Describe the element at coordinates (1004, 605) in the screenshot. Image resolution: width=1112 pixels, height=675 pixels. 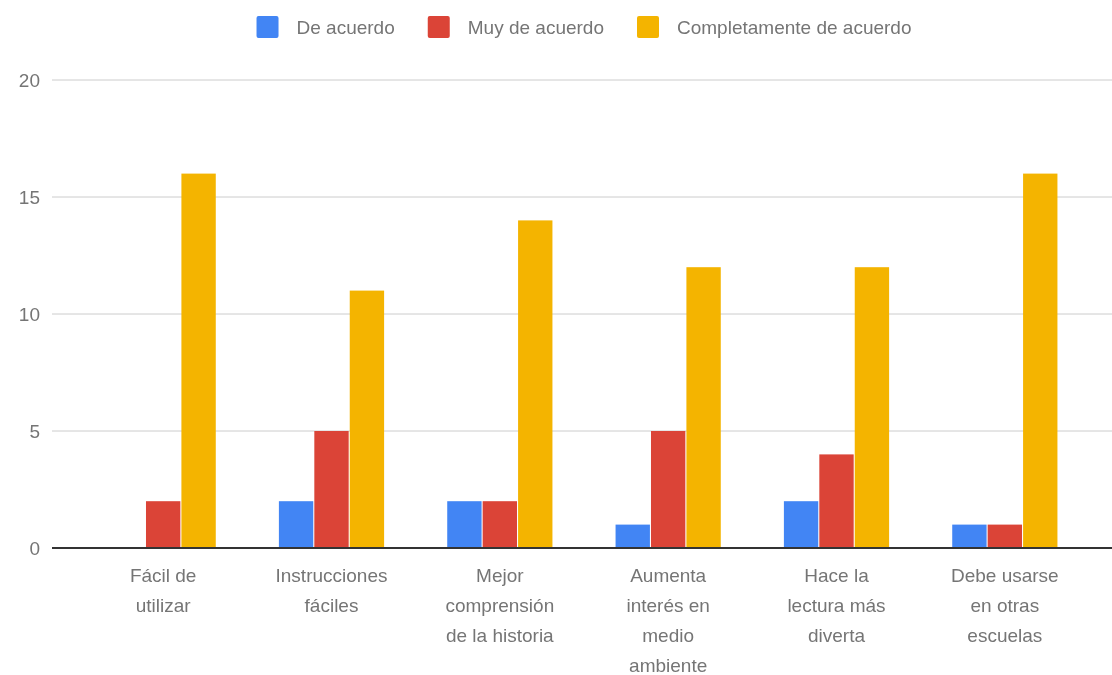
I see `x-tick-label: Debe usarse en otras escuelas` at that location.